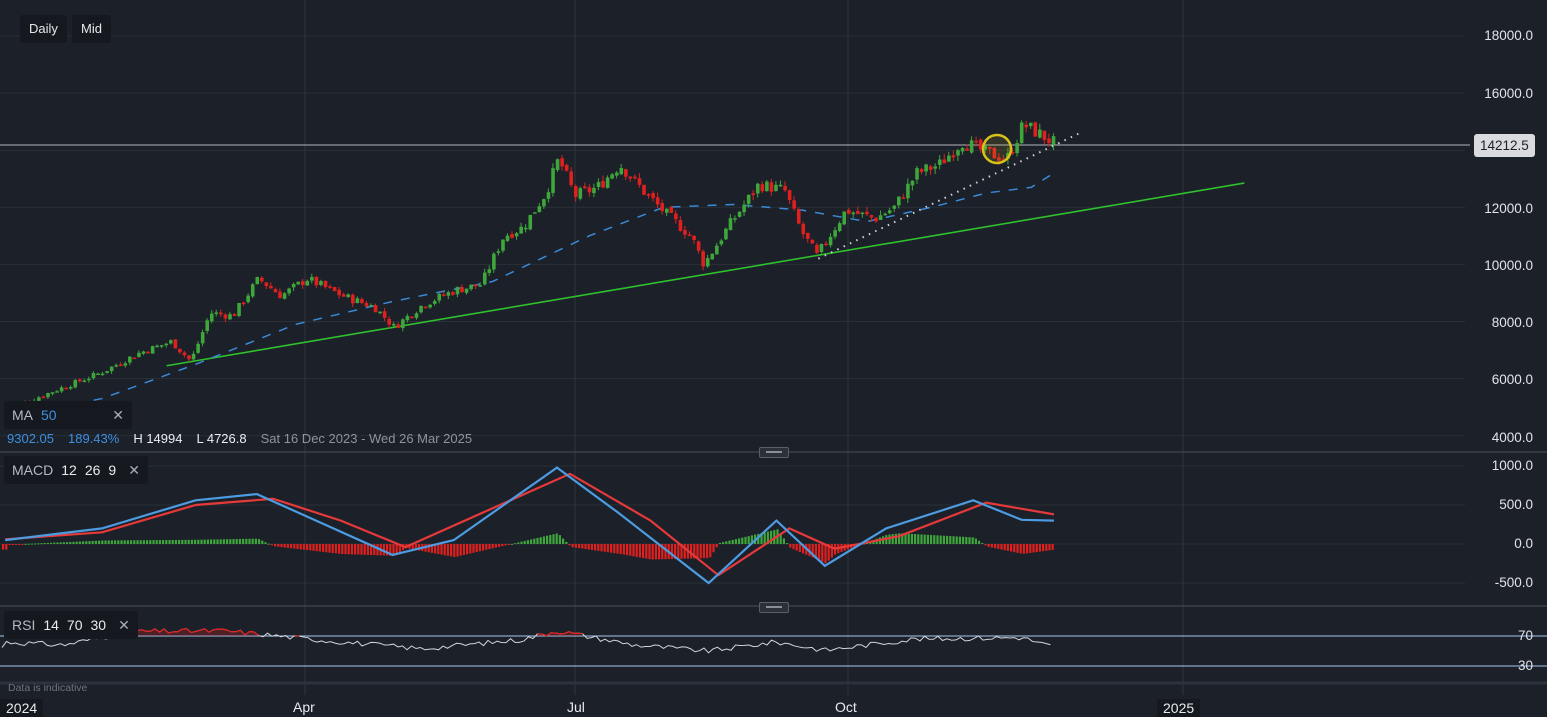 Image resolution: width=1547 pixels, height=717 pixels. I want to click on rsi-axis-tick: 70, so click(1525, 635).